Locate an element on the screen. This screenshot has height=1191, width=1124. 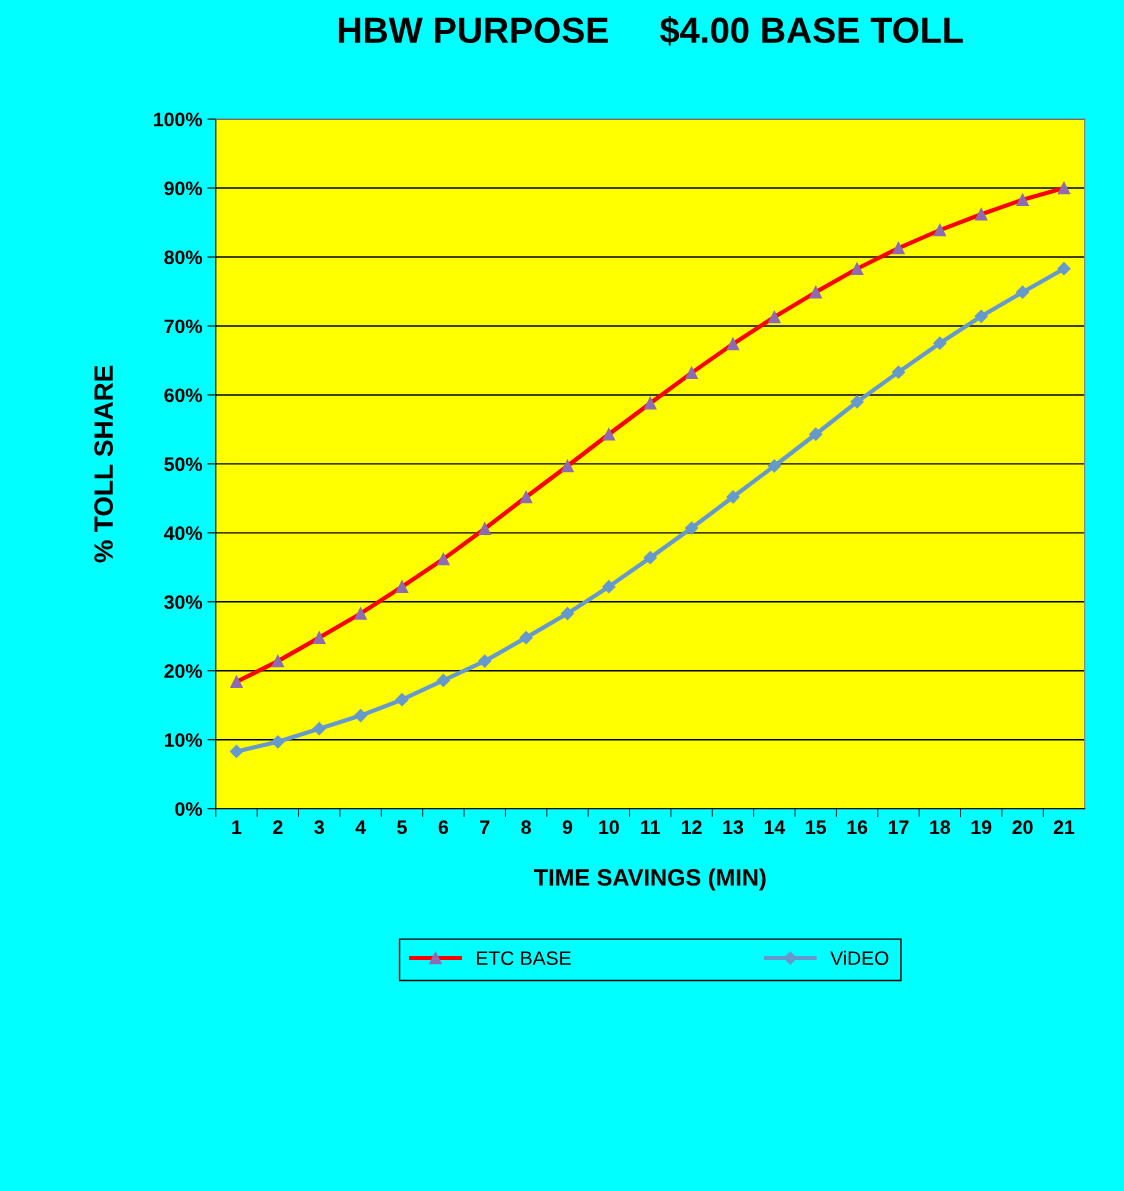
x-tick-label: 14 is located at coordinates (775, 827).